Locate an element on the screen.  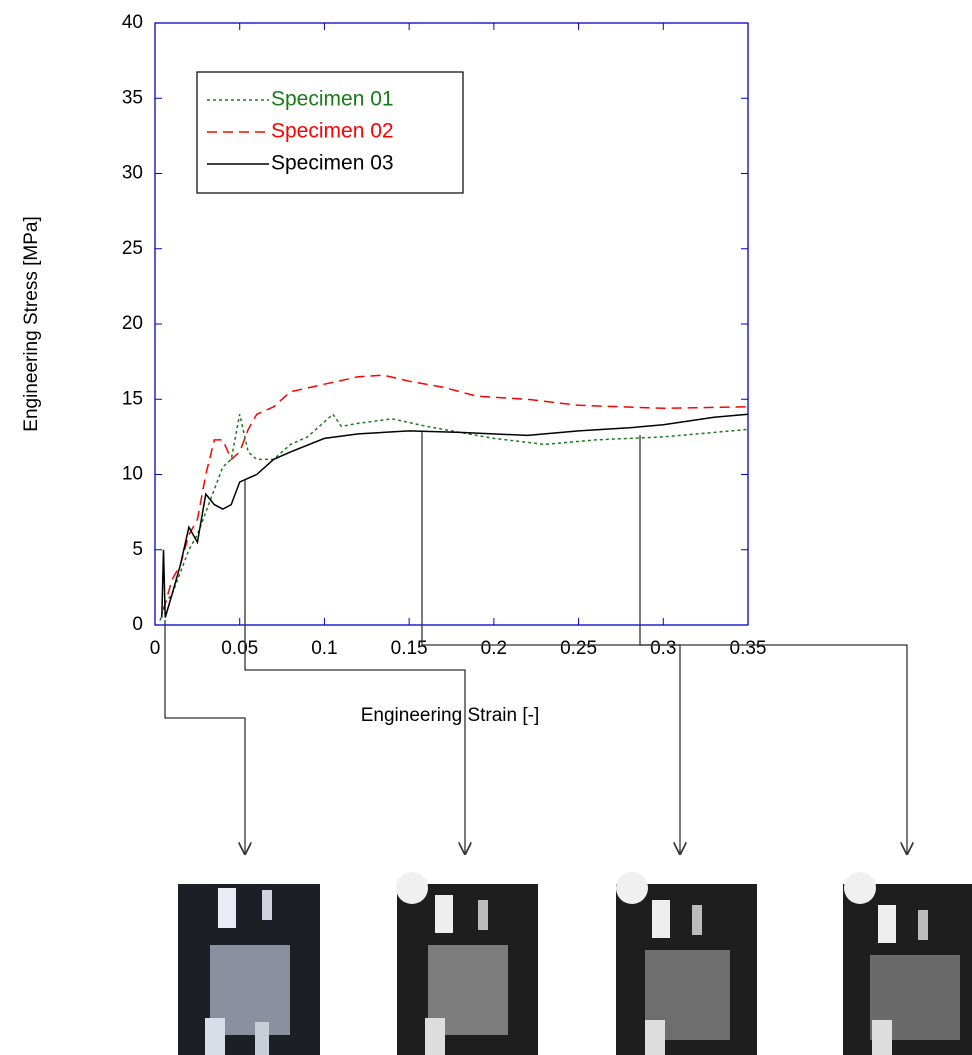
legend-label: Specimen 03 is located at coordinates (332, 163).